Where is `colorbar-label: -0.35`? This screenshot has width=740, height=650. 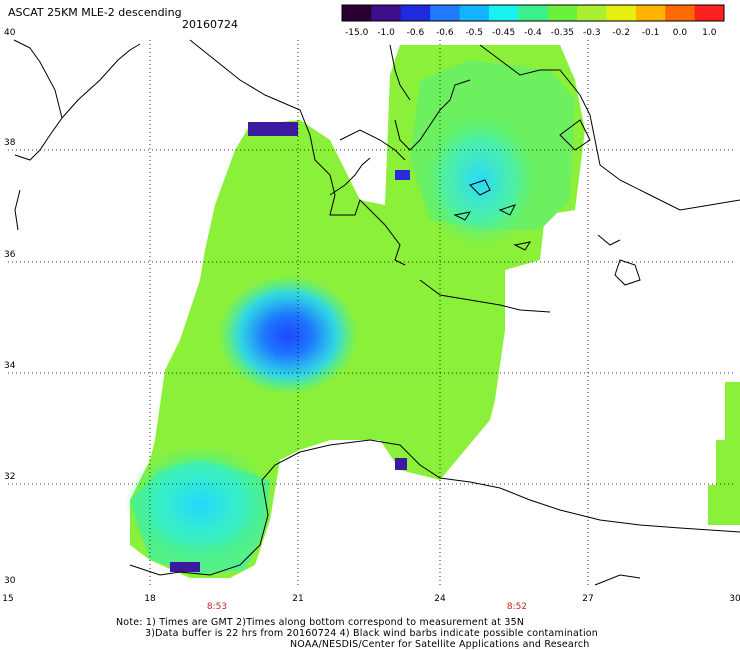 colorbar-label: -0.35 is located at coordinates (562, 33).